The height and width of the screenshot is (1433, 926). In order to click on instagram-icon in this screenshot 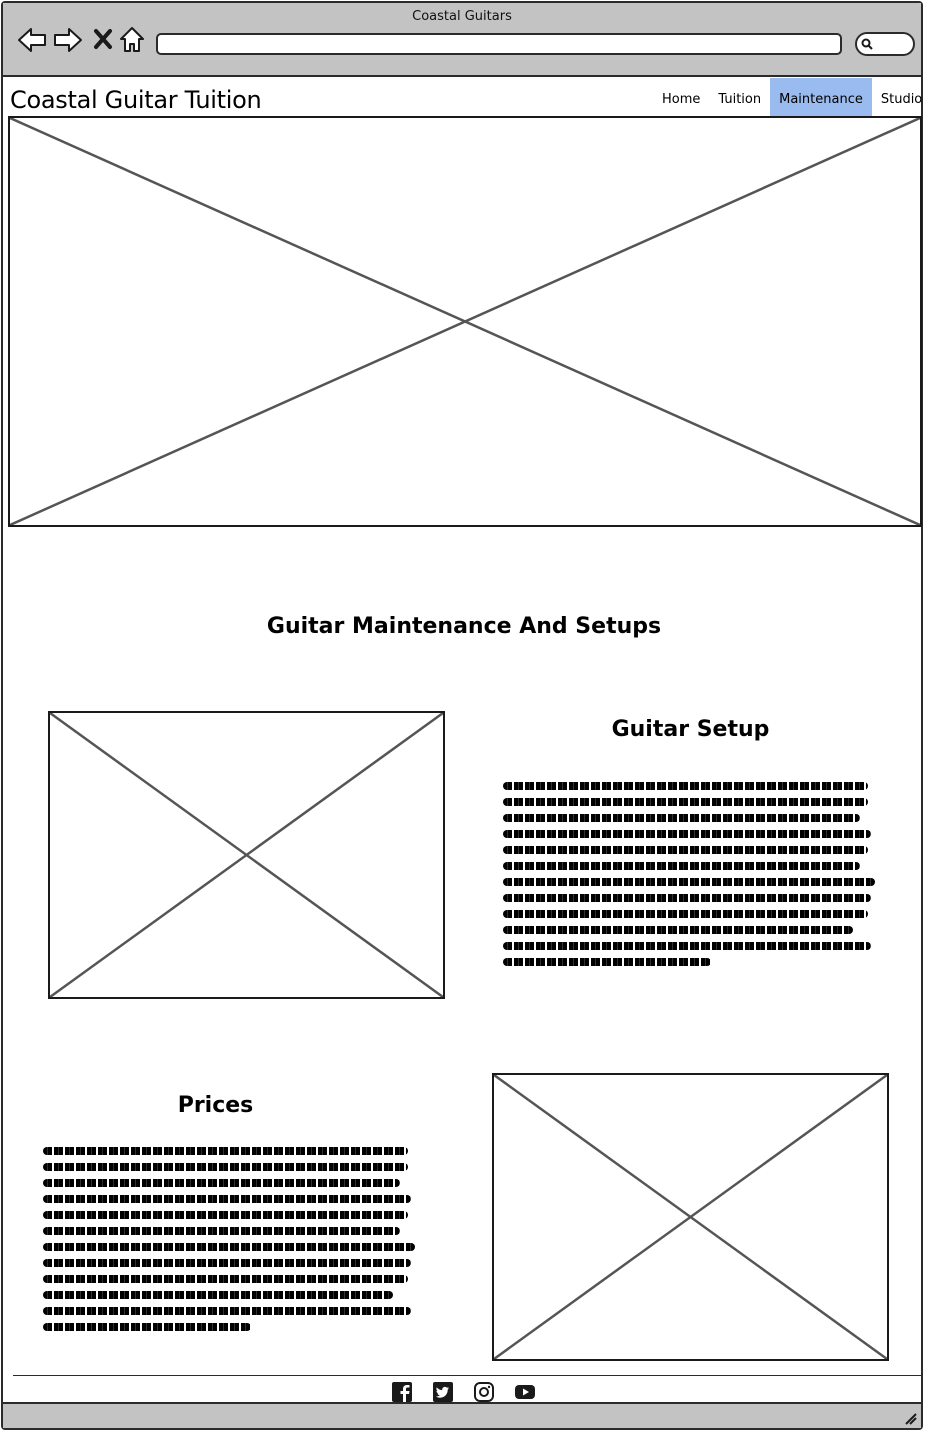, I will do `click(484, 1392)`.